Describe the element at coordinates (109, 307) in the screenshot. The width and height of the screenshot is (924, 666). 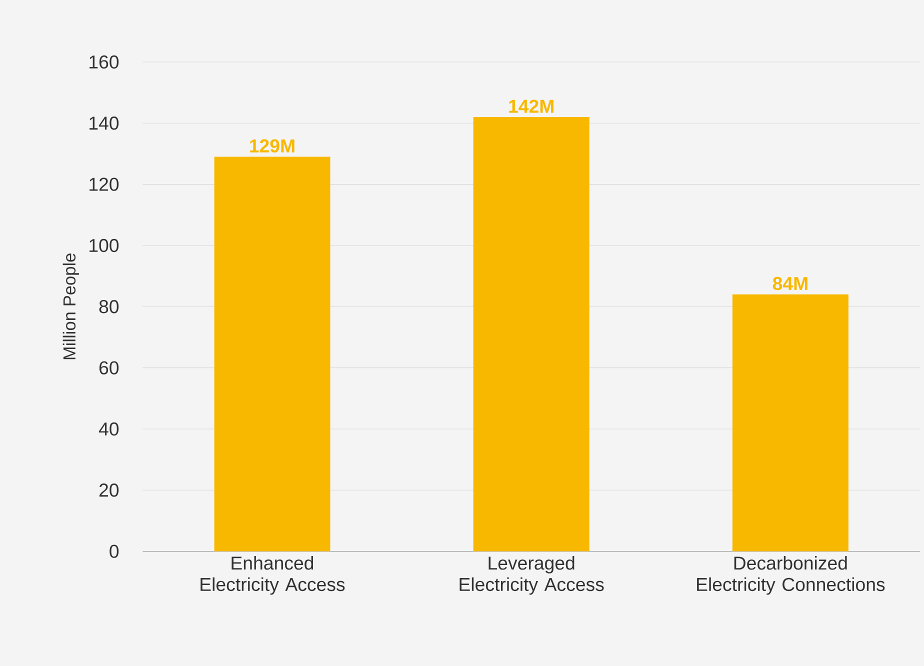
I see `y-tick-label: 80` at that location.